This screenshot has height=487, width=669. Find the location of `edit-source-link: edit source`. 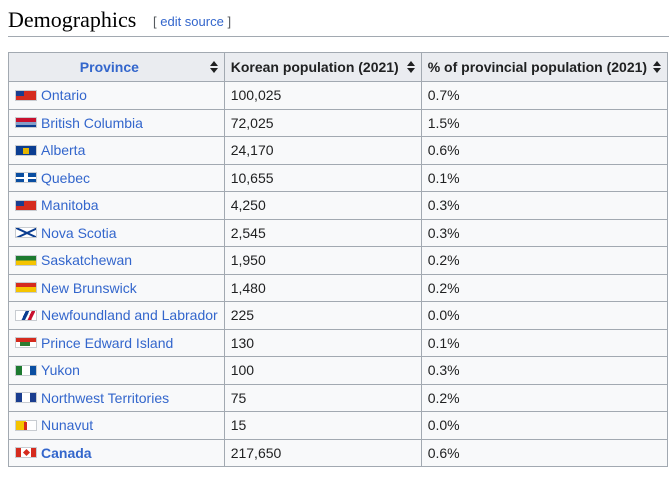

edit-source-link: edit source is located at coordinates (192, 21).